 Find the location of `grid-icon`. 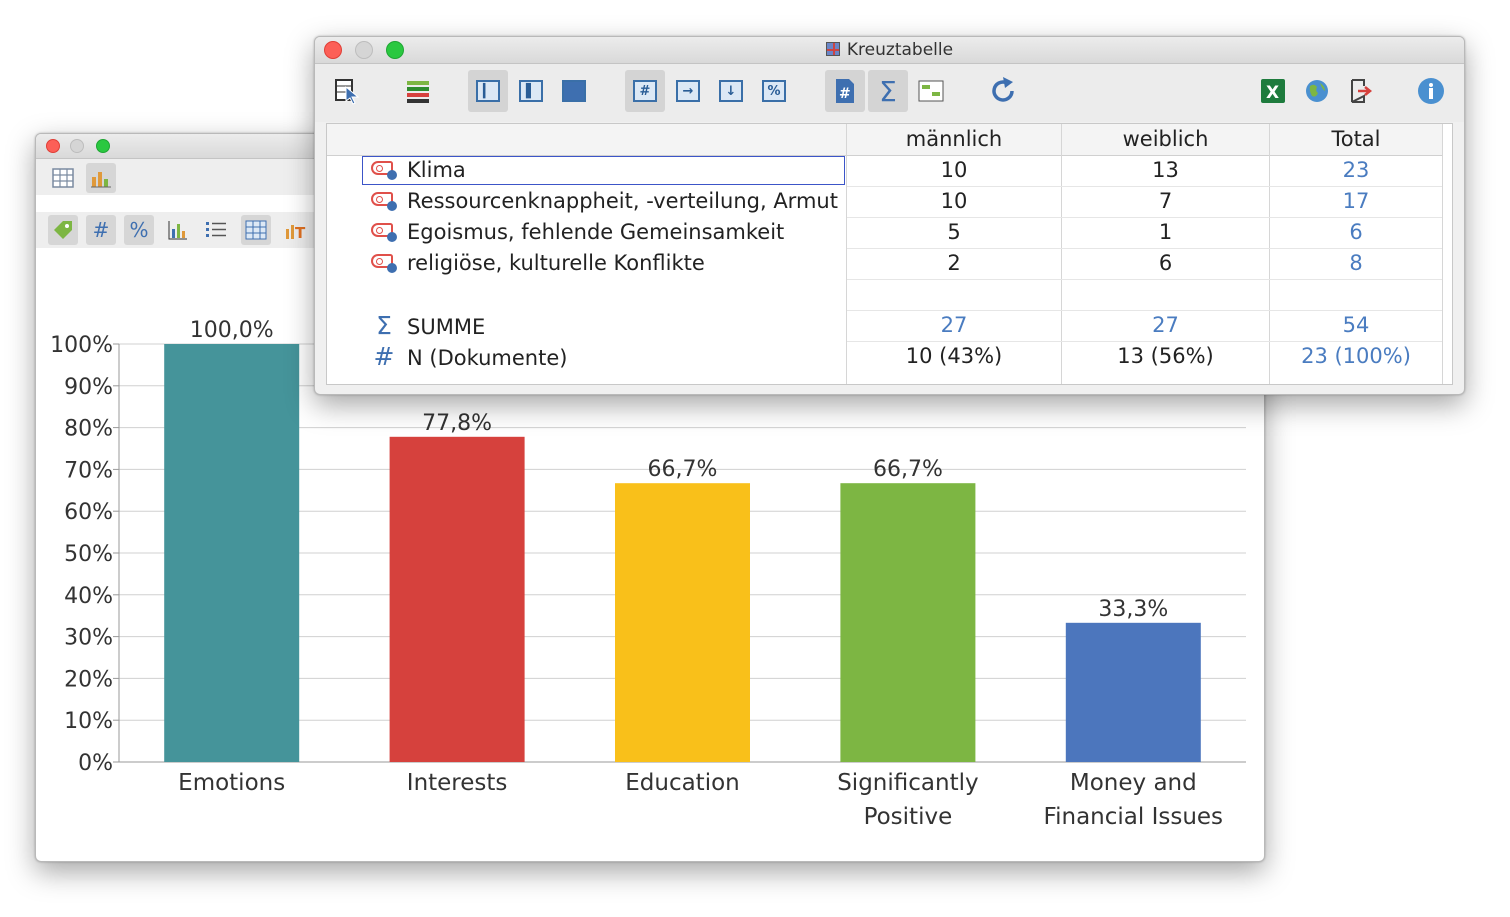

grid-icon is located at coordinates (256, 230).